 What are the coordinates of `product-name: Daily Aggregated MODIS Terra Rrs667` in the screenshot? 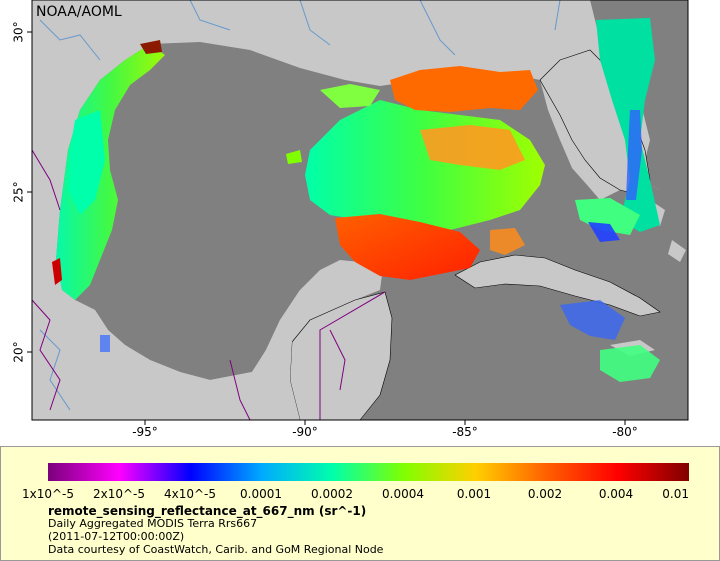 It's located at (153, 523).